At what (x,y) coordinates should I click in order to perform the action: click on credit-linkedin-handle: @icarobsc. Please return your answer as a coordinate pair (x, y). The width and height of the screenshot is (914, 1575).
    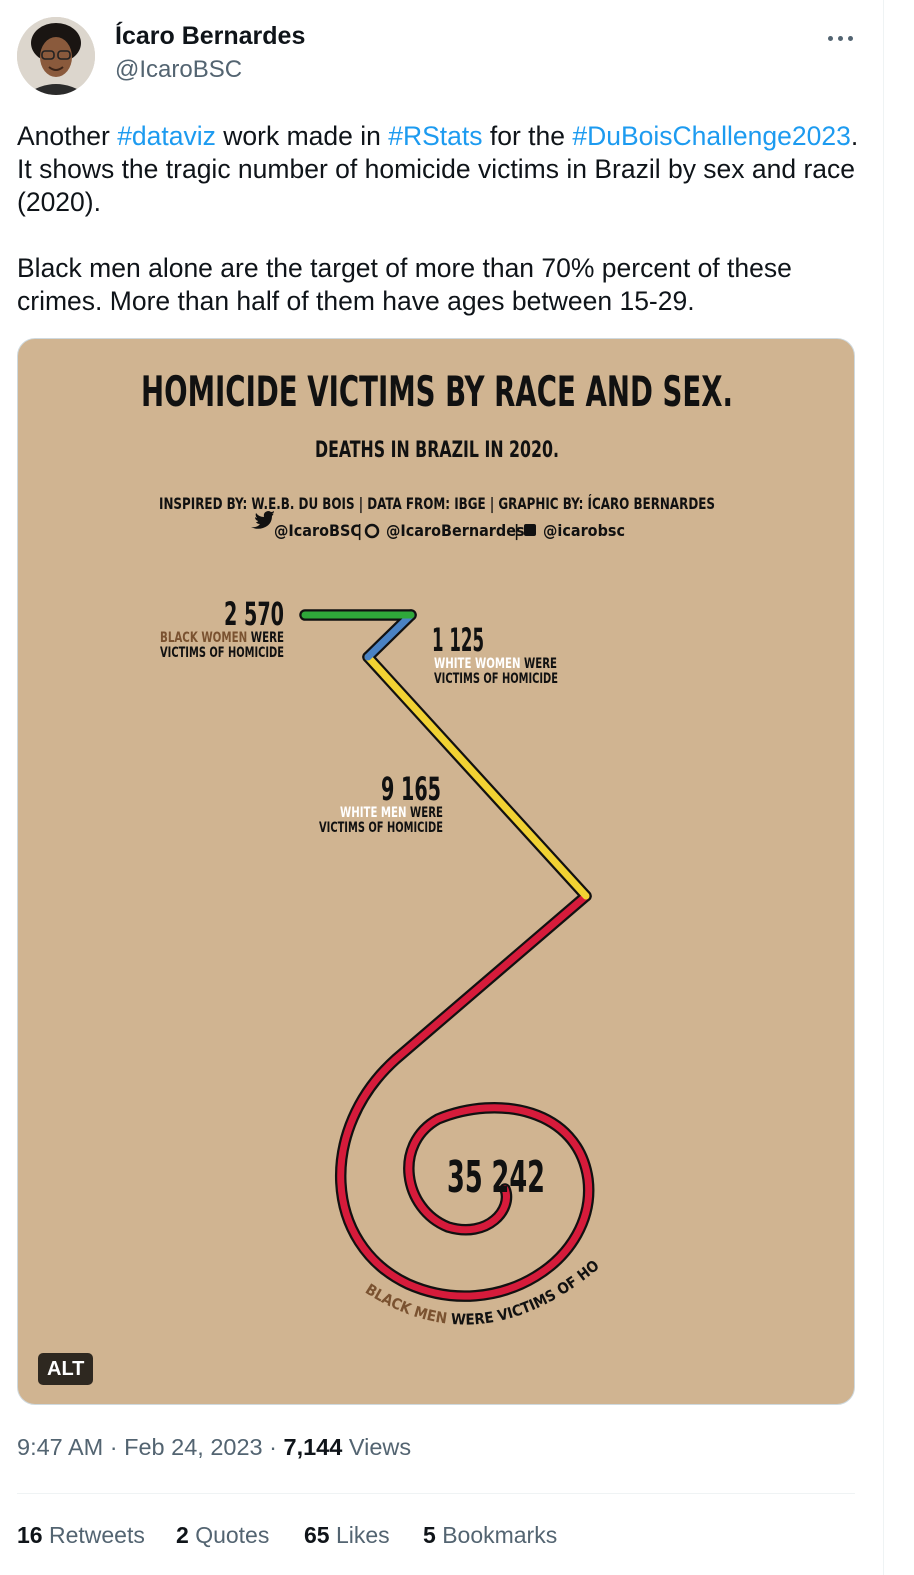
    Looking at the image, I should click on (584, 530).